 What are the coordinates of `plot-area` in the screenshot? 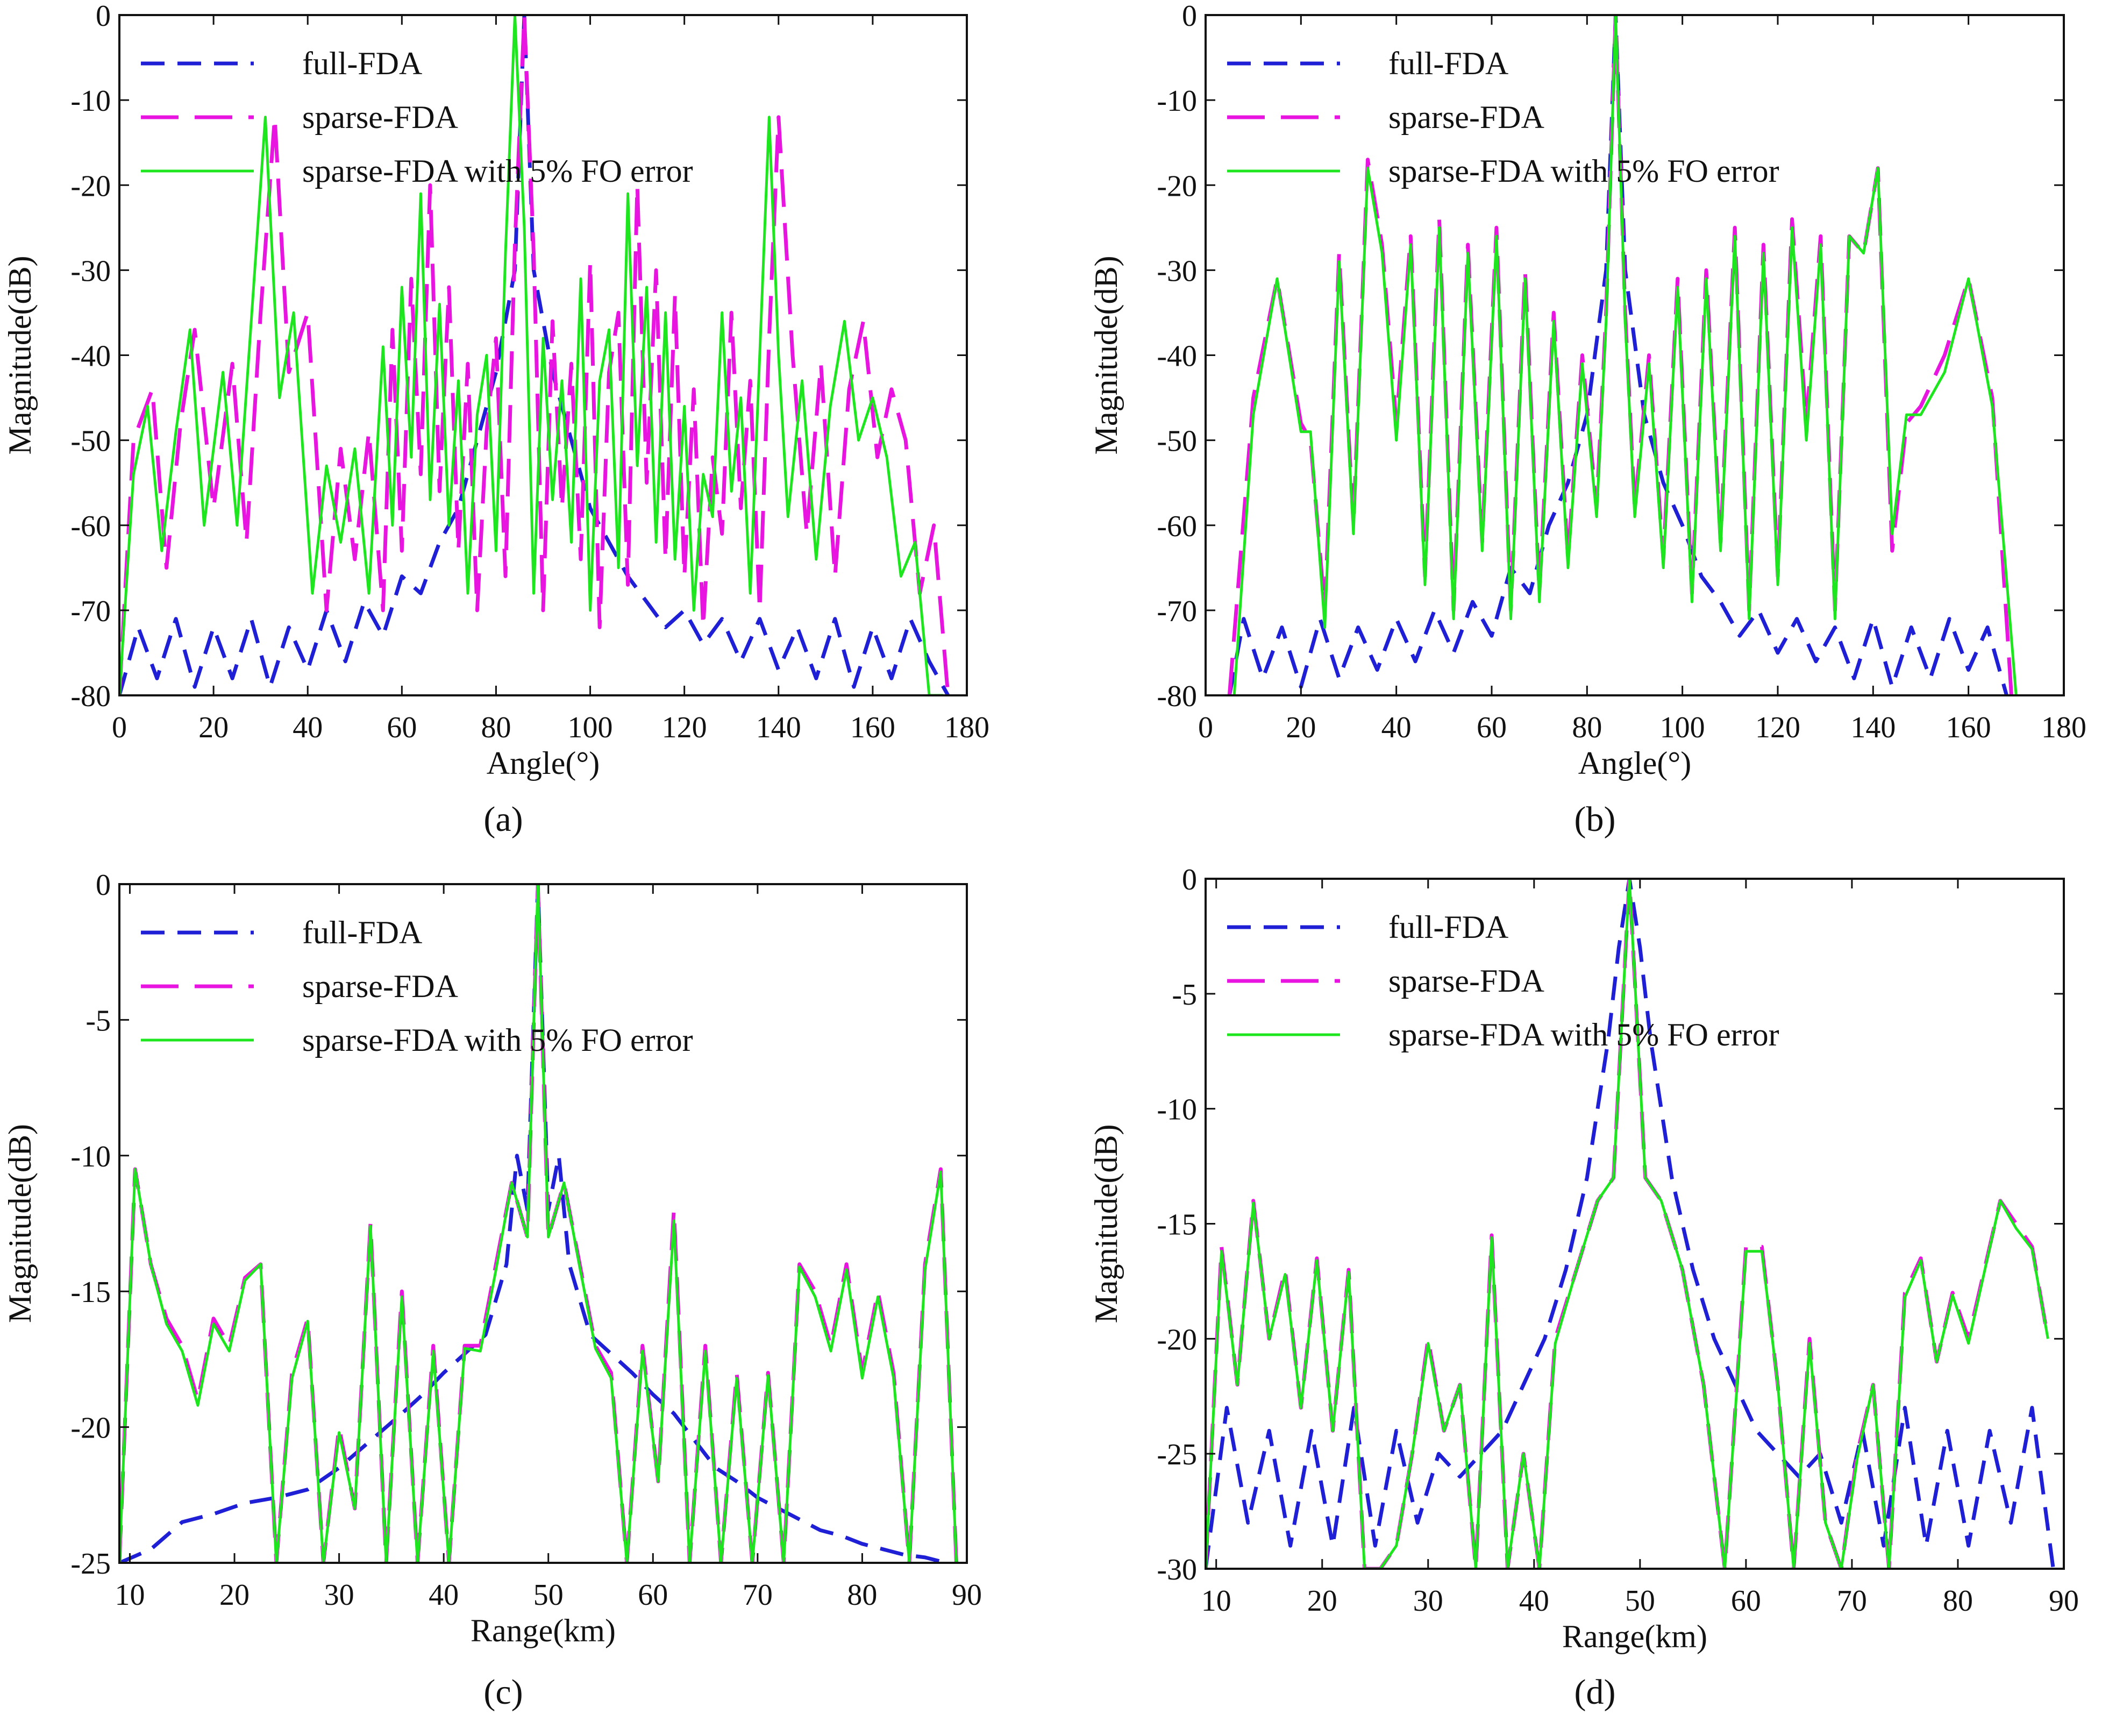 It's located at (1622, 355).